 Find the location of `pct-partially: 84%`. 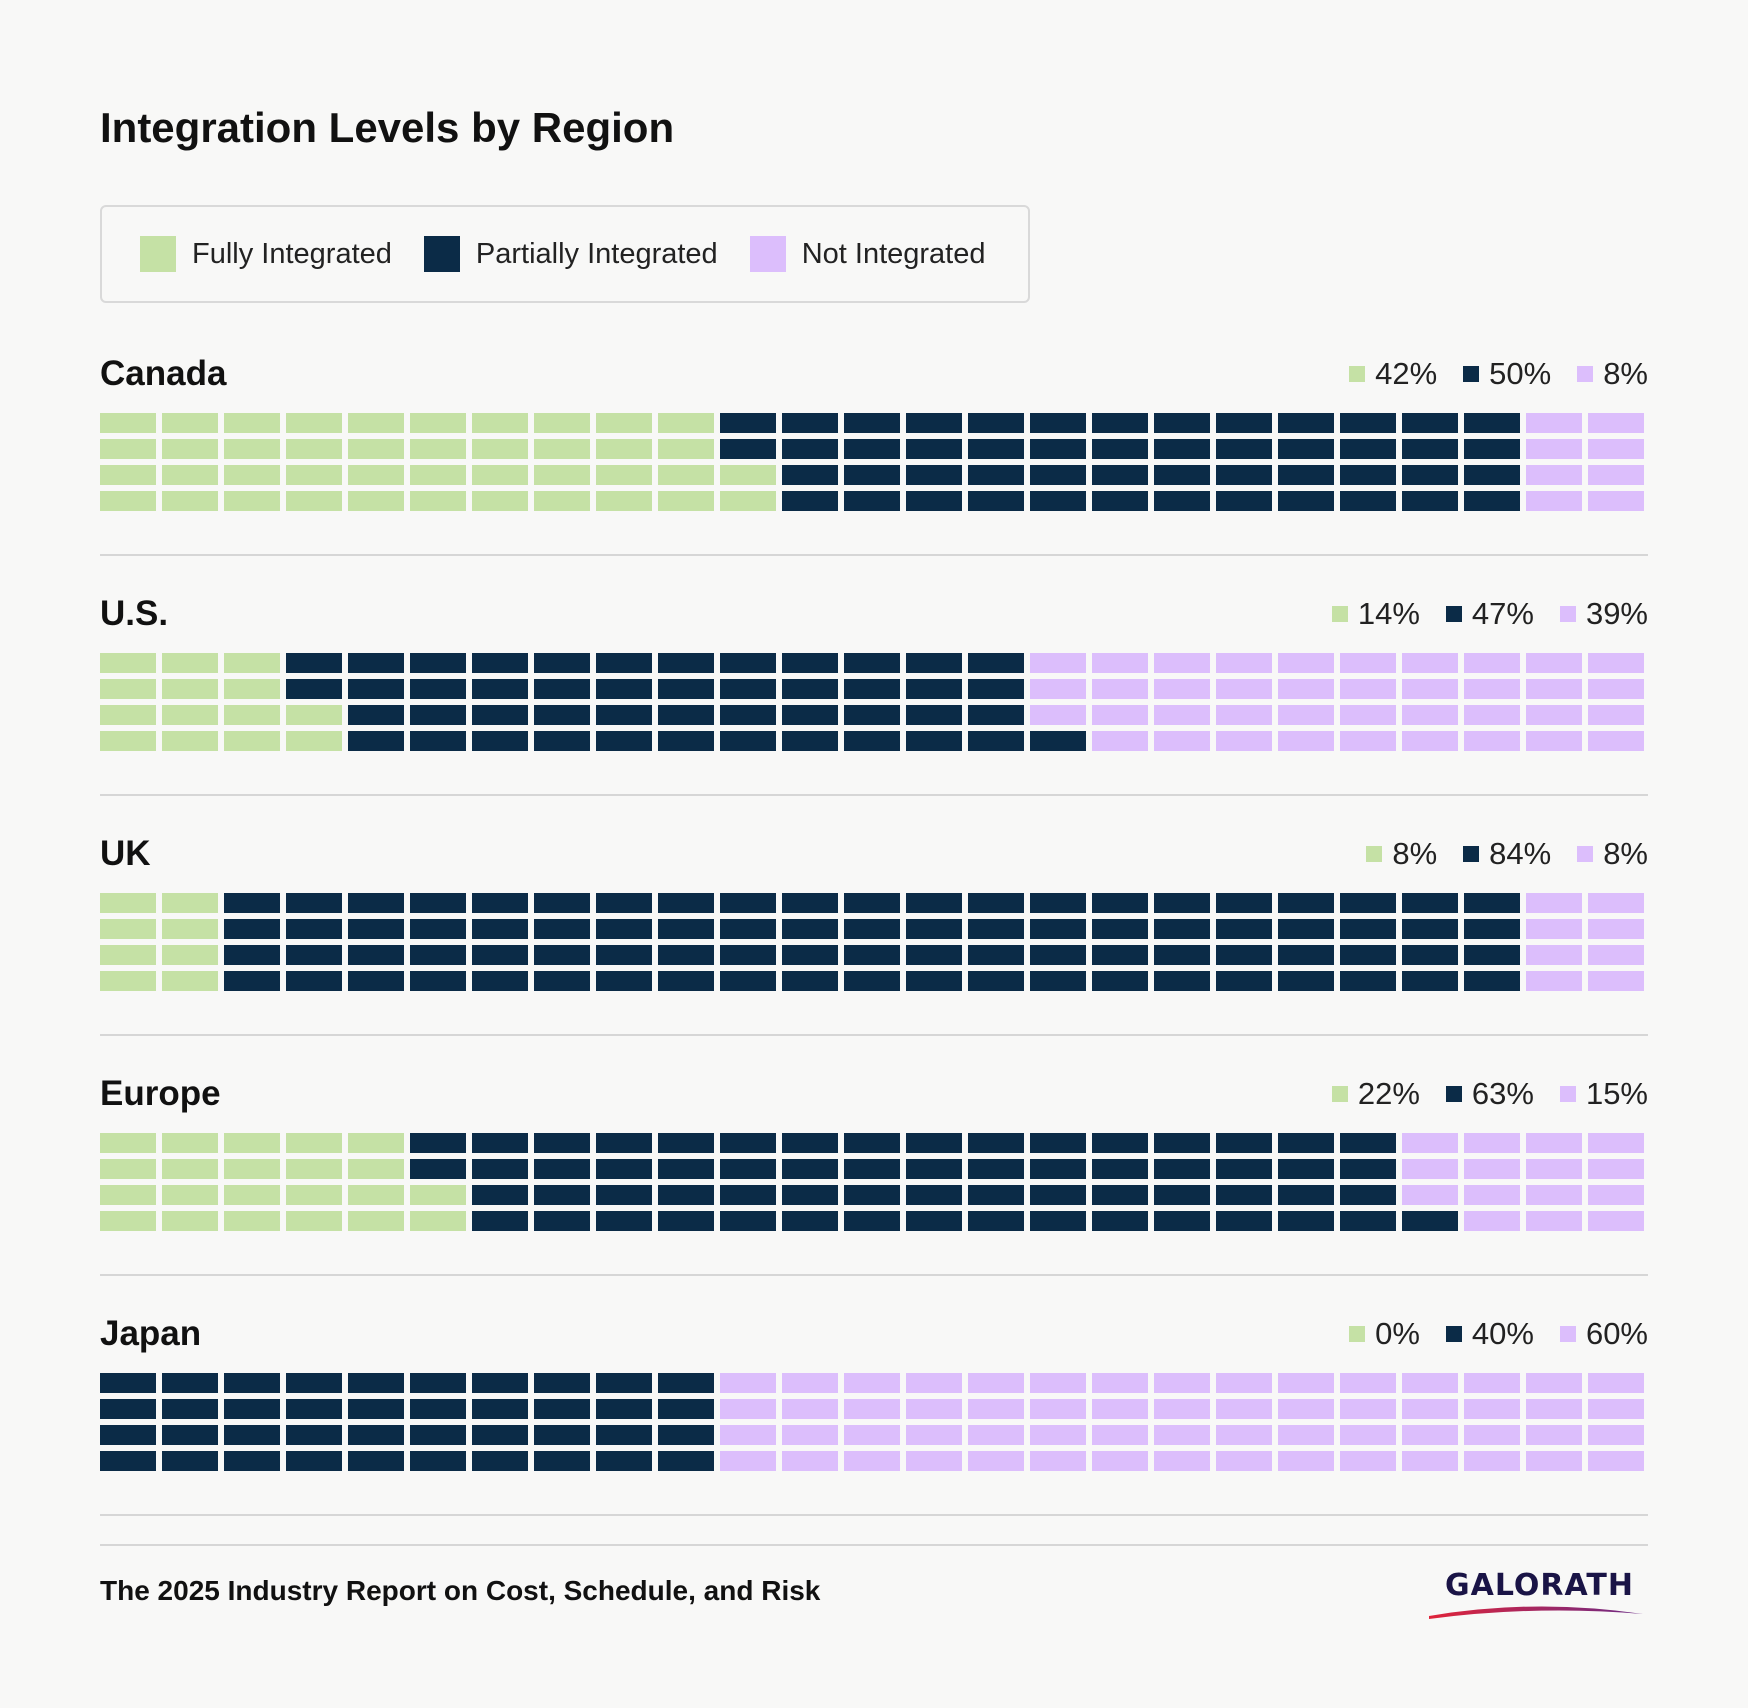

pct-partially: 84% is located at coordinates (1507, 854).